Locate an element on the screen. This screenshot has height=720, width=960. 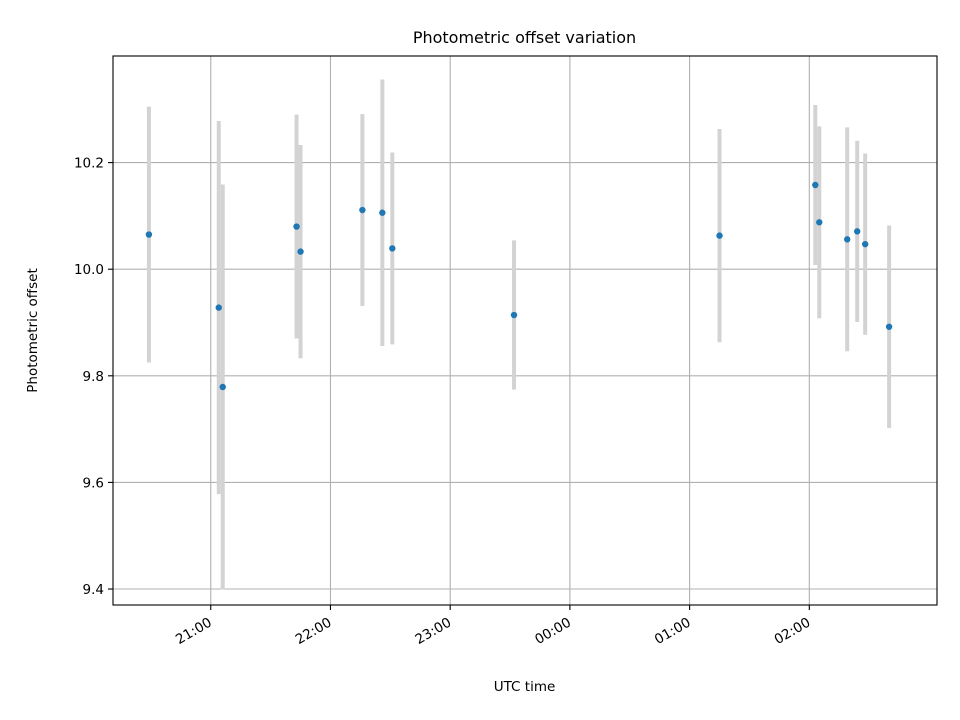
y-axis-label: Photometric offset is located at coordinates (33, 330).